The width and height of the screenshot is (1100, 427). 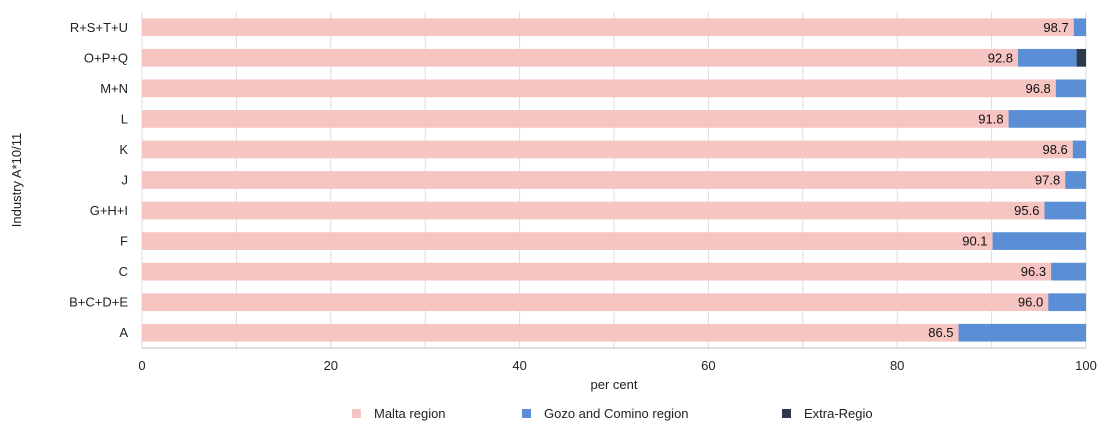 I want to click on x-tick-label: 80, so click(x=897, y=365).